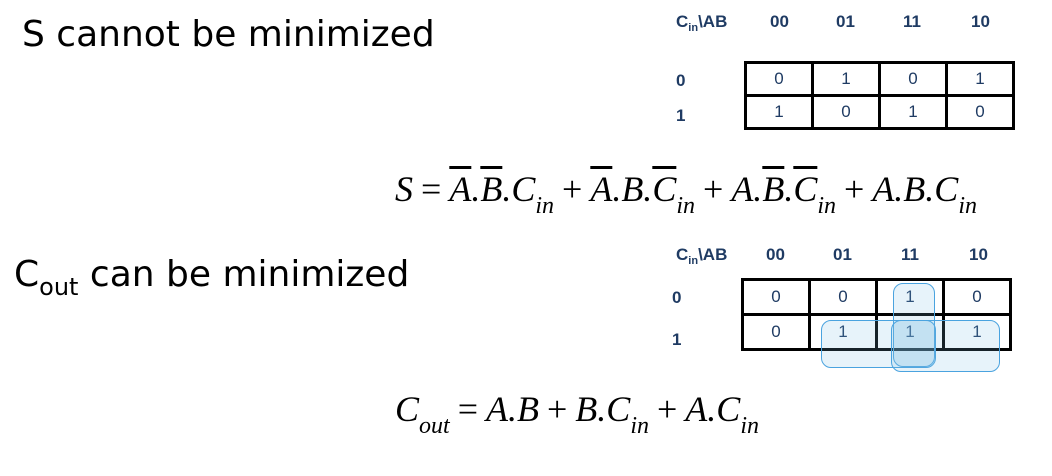  What do you see at coordinates (775, 254) in the screenshot?
I see `carry-col-header-00: 00` at bounding box center [775, 254].